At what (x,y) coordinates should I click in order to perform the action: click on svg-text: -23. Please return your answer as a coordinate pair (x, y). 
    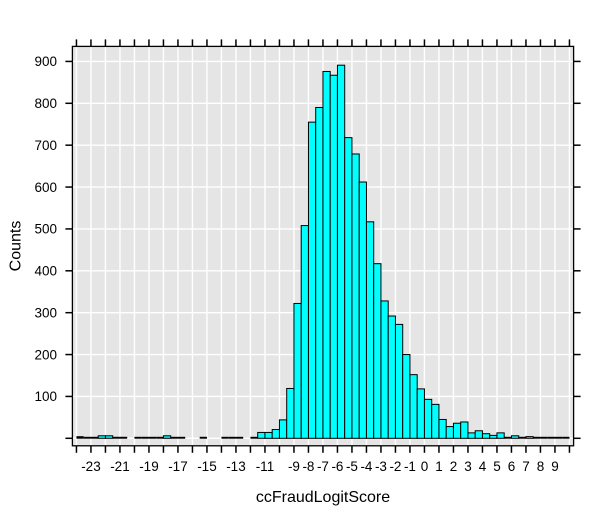
    Looking at the image, I should click on (91, 466).